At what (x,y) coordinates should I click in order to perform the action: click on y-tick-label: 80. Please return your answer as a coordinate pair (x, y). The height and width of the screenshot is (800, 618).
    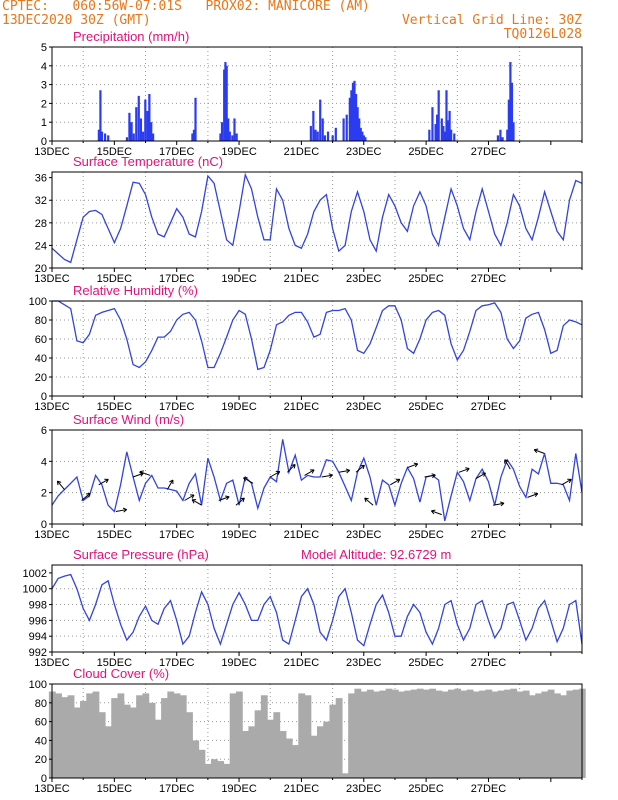
    Looking at the image, I should click on (41, 704).